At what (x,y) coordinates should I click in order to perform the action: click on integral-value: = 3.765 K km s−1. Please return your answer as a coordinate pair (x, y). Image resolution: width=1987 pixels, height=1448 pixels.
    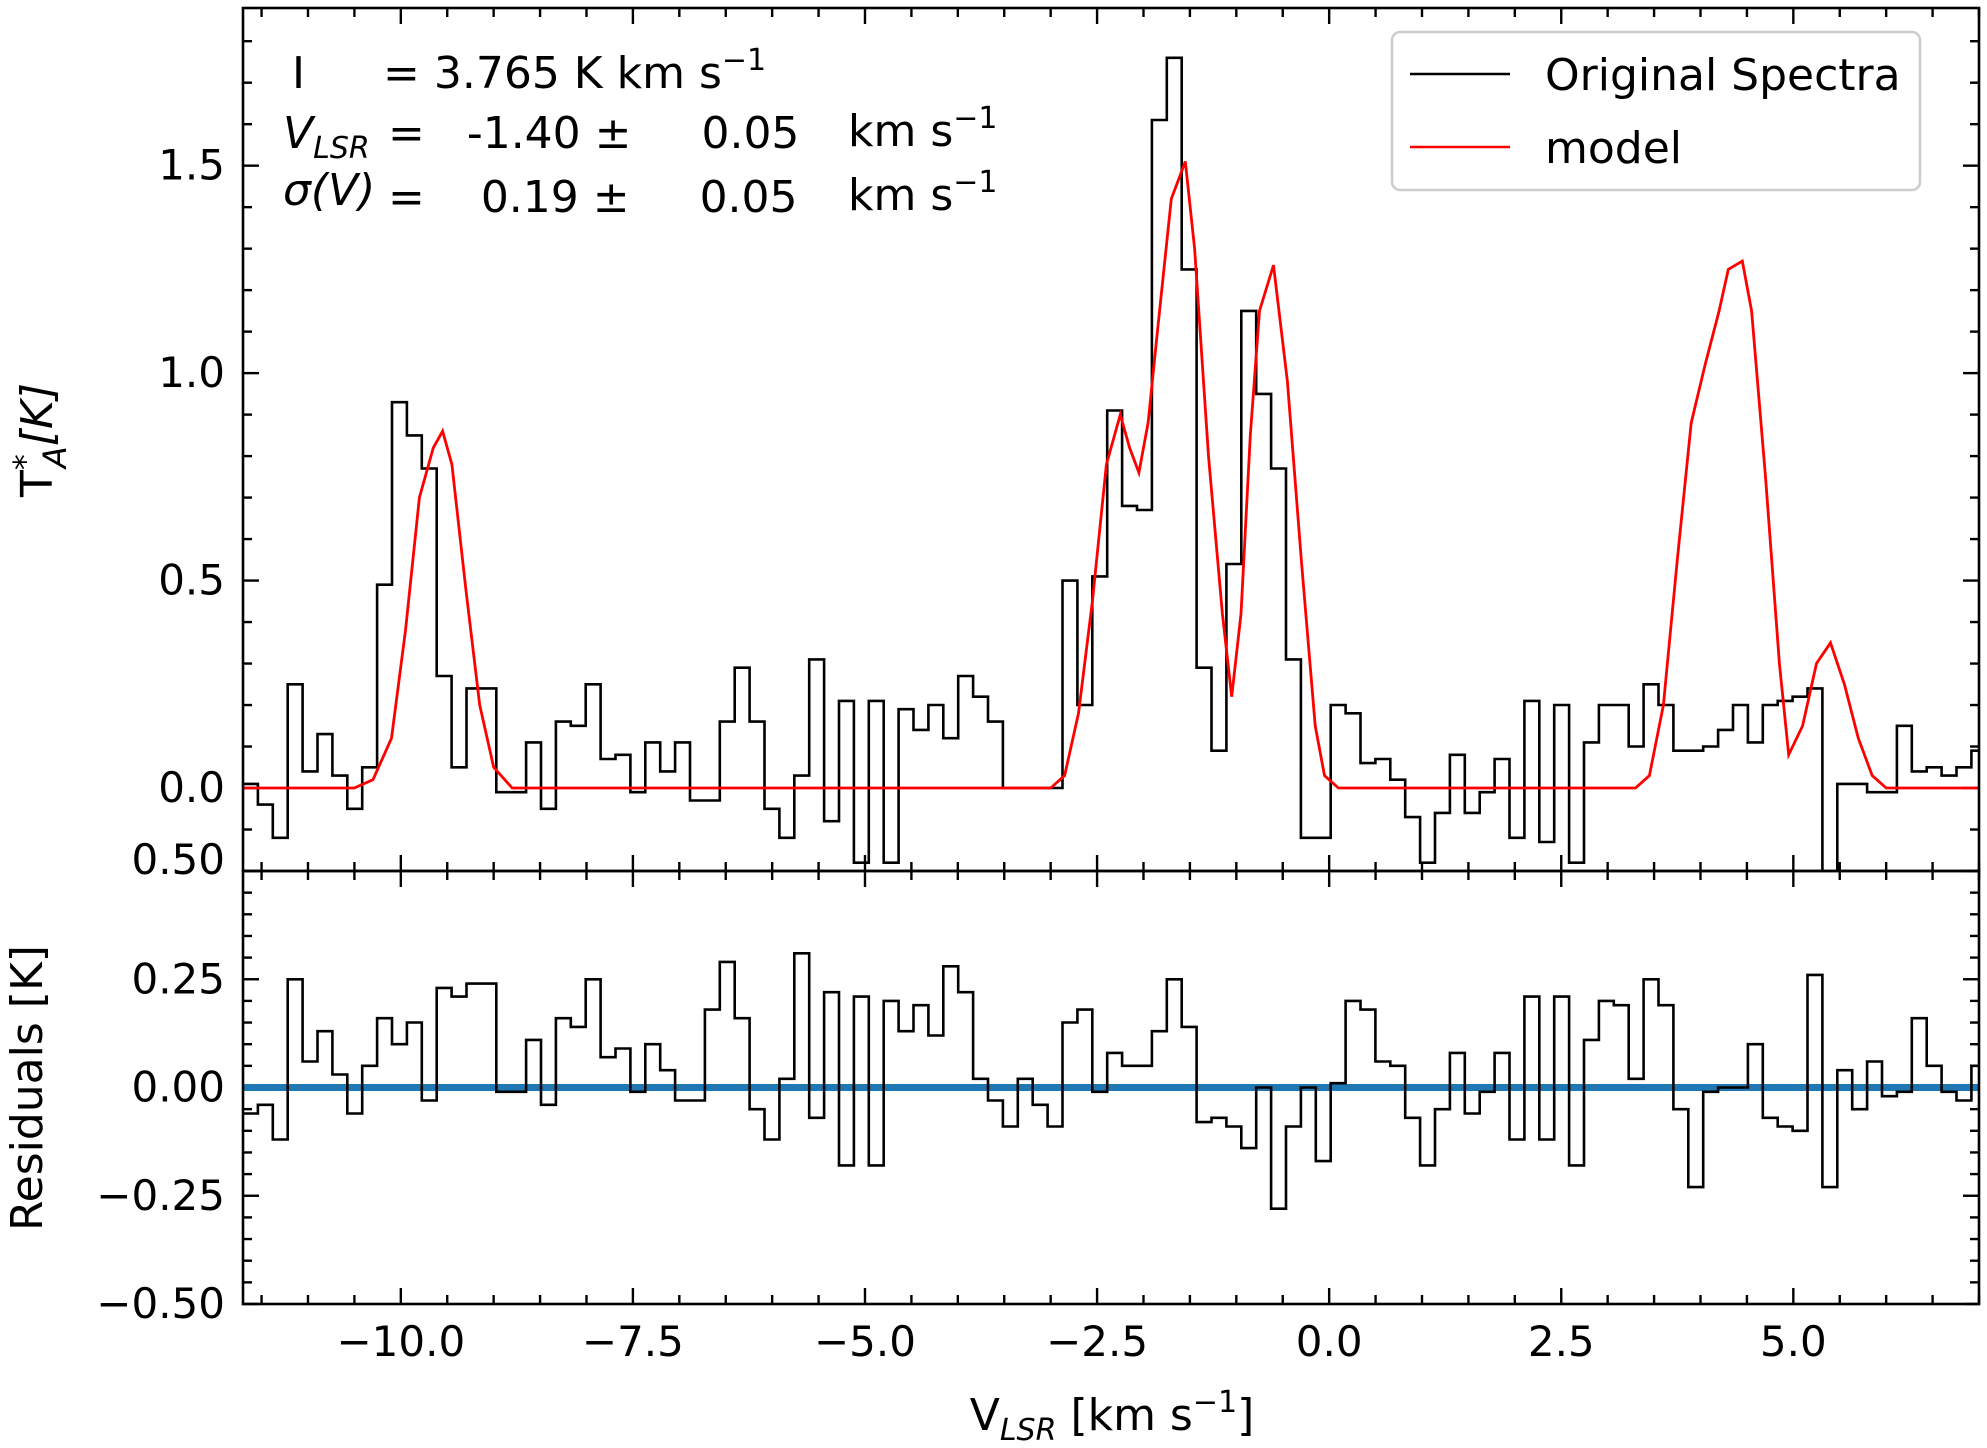
    Looking at the image, I should click on (574, 71).